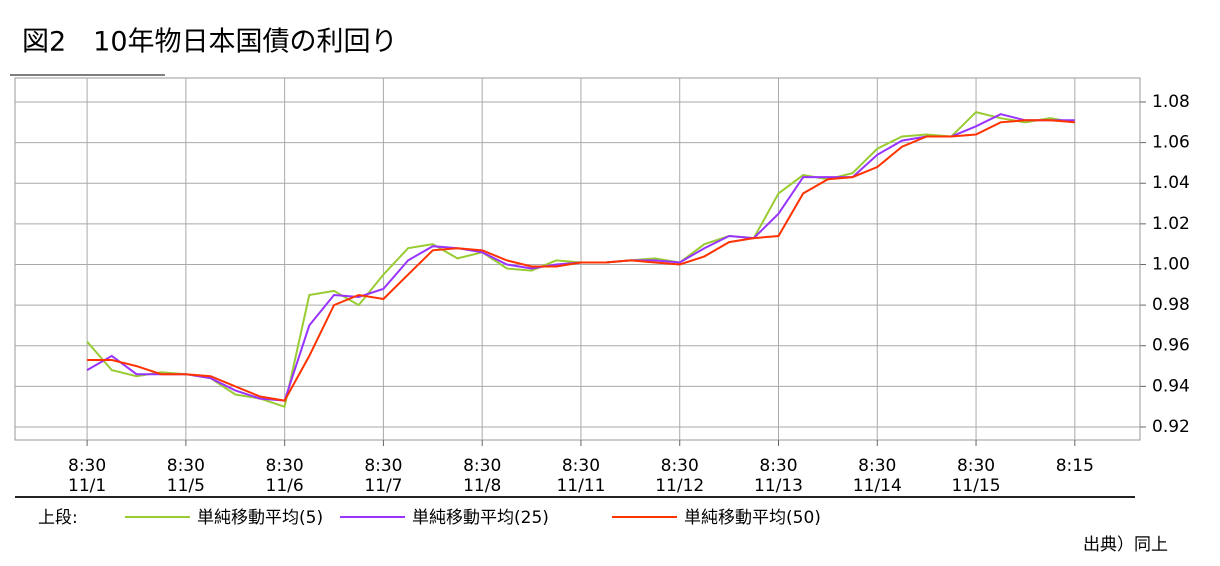 The height and width of the screenshot is (566, 1220). I want to click on x-tick-label: 8:30 11/8, so click(482, 476).